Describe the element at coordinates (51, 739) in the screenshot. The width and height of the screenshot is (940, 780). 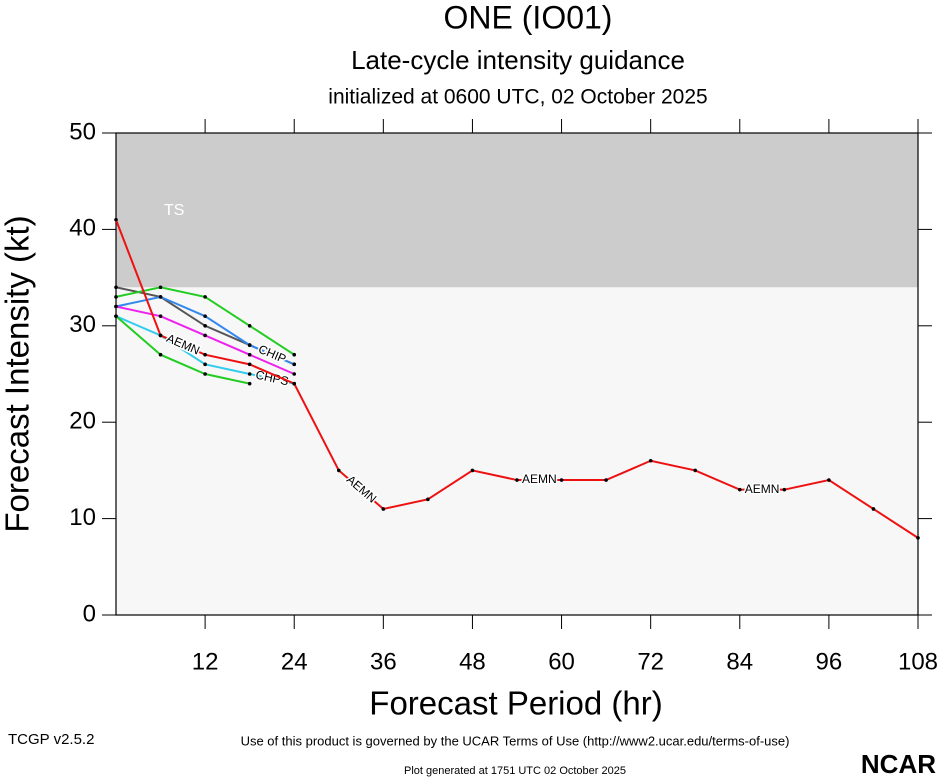
I see `version: TCGP v2.5.2` at that location.